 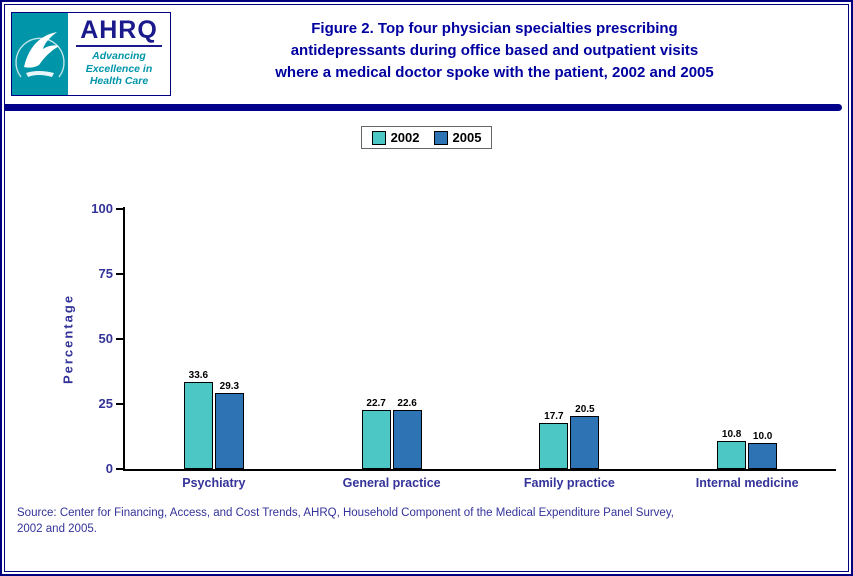 I want to click on category-label: Internal medicine, so click(x=747, y=483).